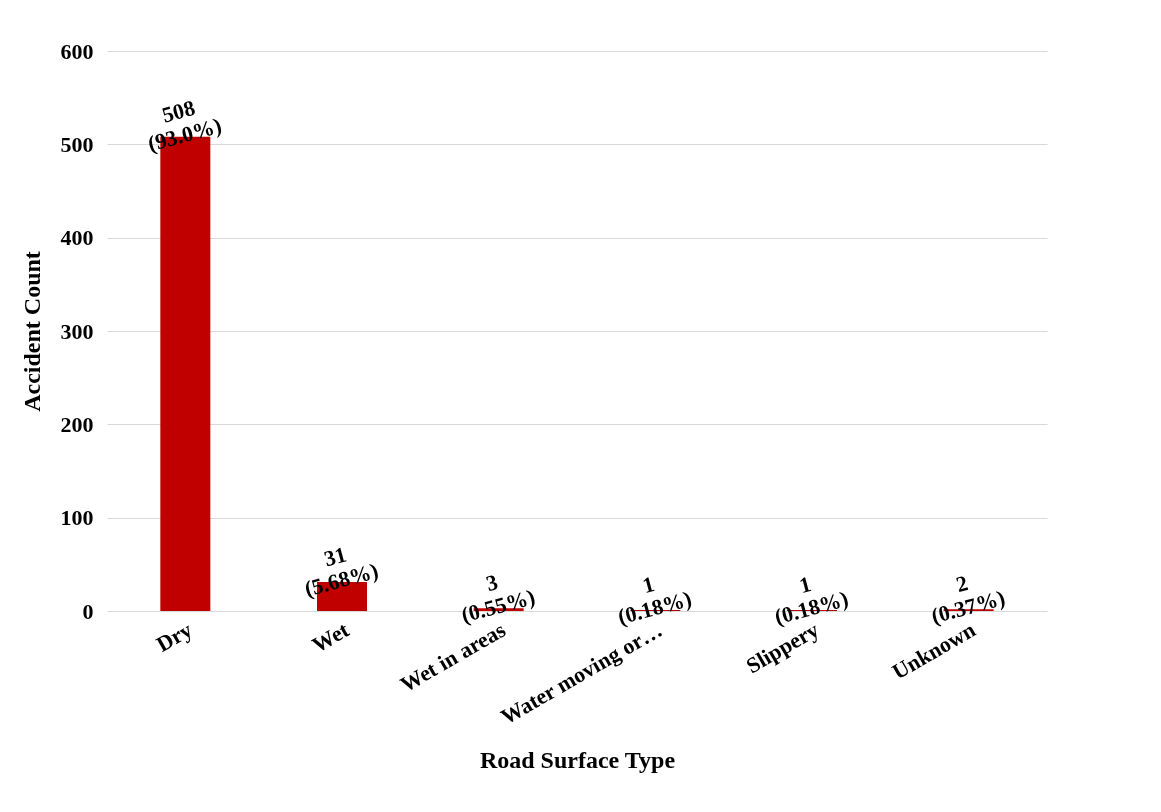 This screenshot has width=1161, height=812. I want to click on data-label: 1 (0.18%), so click(655, 600).